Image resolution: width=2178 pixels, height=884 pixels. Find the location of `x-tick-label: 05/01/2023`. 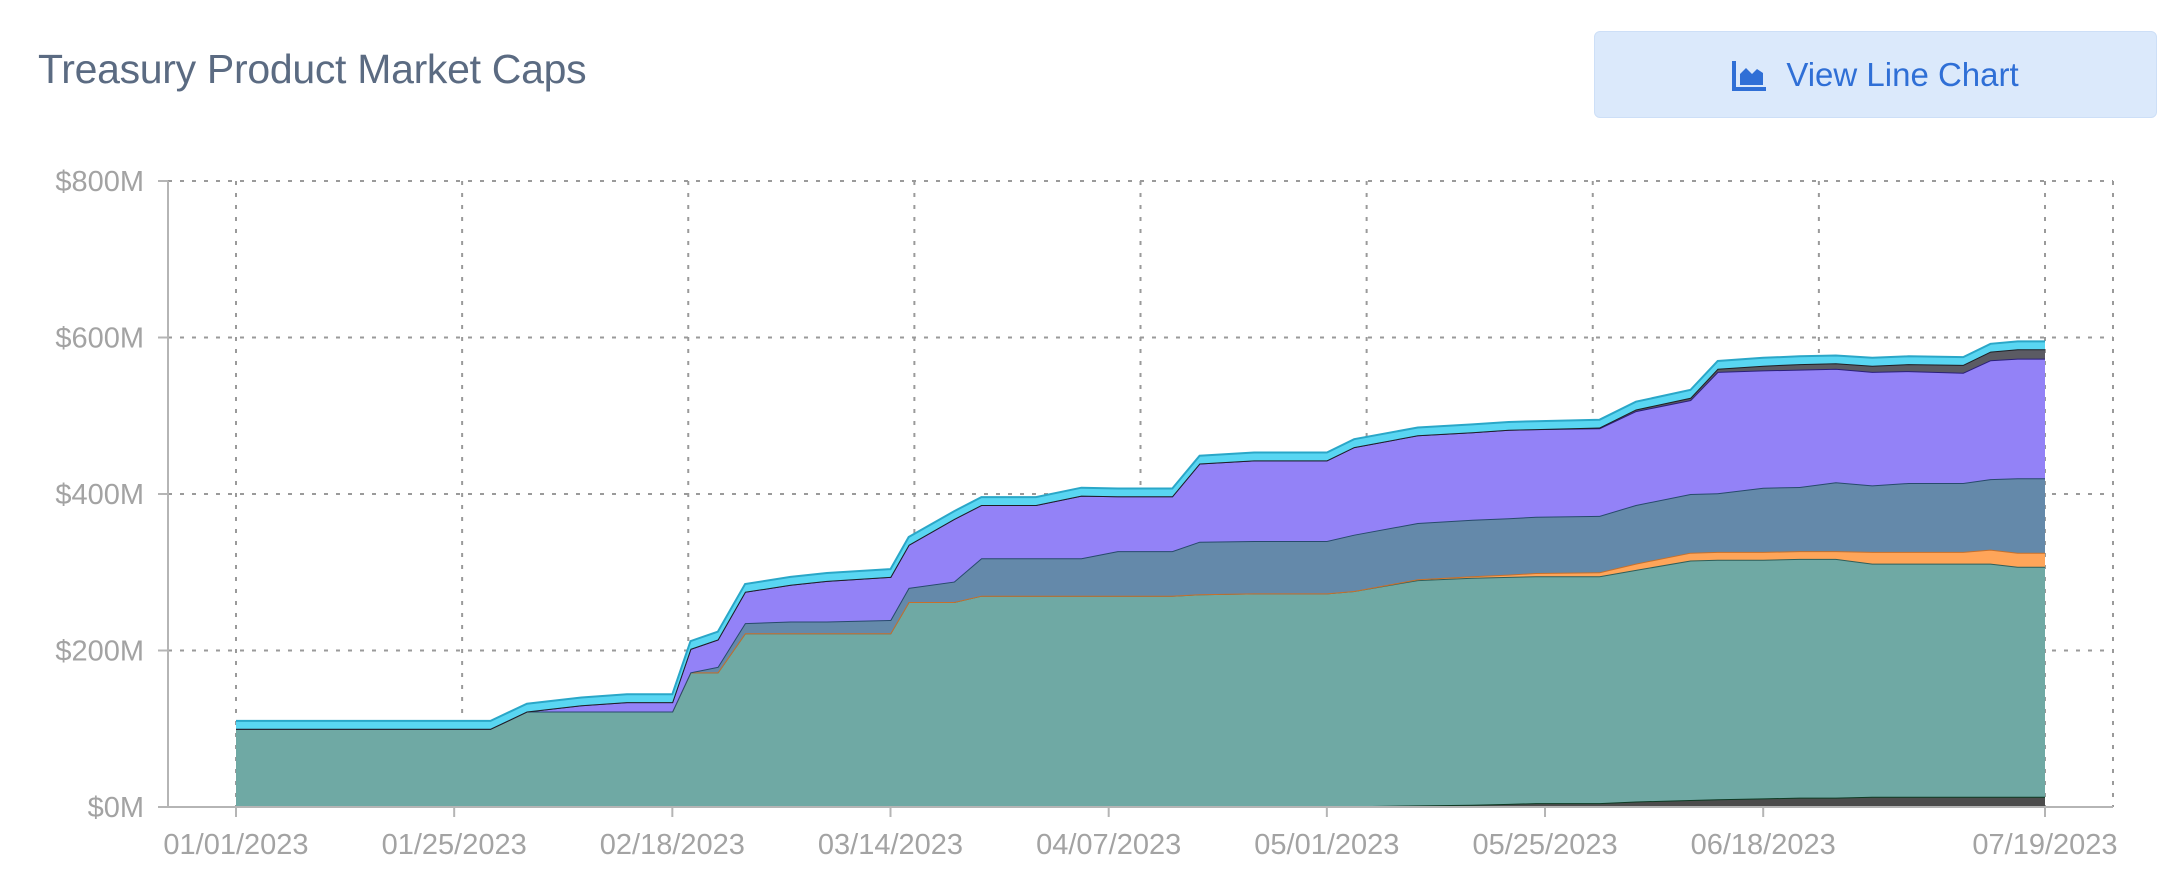

x-tick-label: 05/01/2023 is located at coordinates (1326, 845).